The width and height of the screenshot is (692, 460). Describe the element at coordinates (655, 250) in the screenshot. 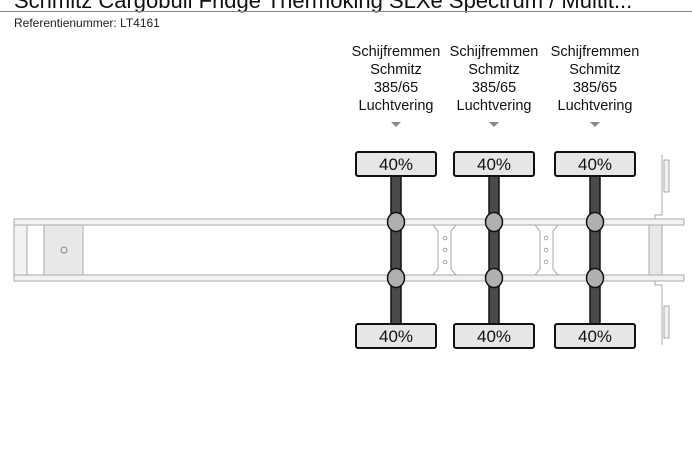

I see `rear-beam` at that location.